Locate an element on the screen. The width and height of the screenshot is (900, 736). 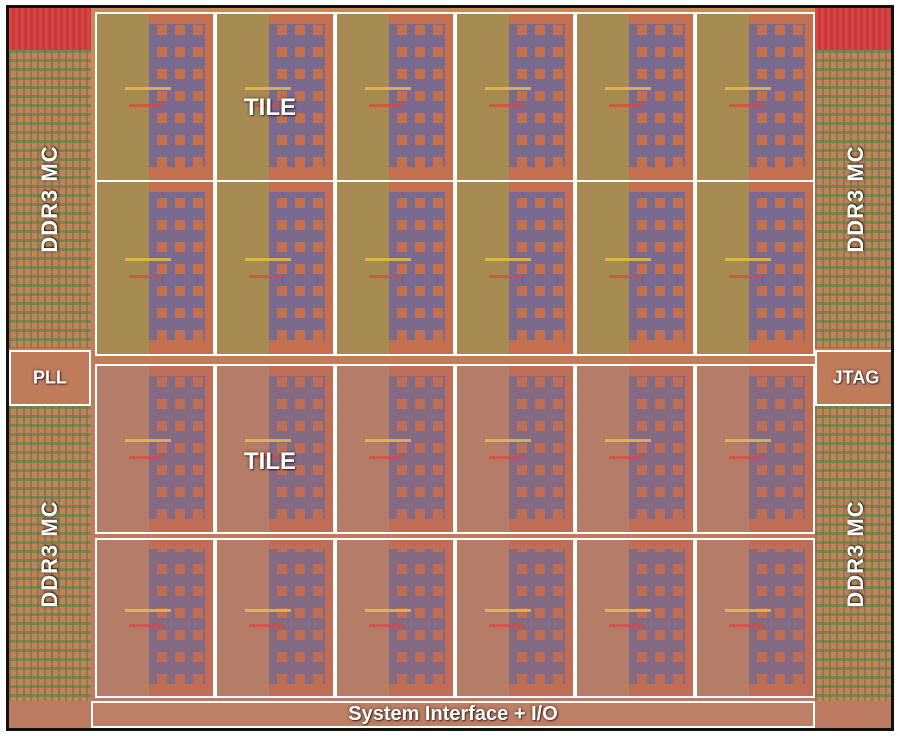
tile-r3-c4 is located at coordinates (515, 449).